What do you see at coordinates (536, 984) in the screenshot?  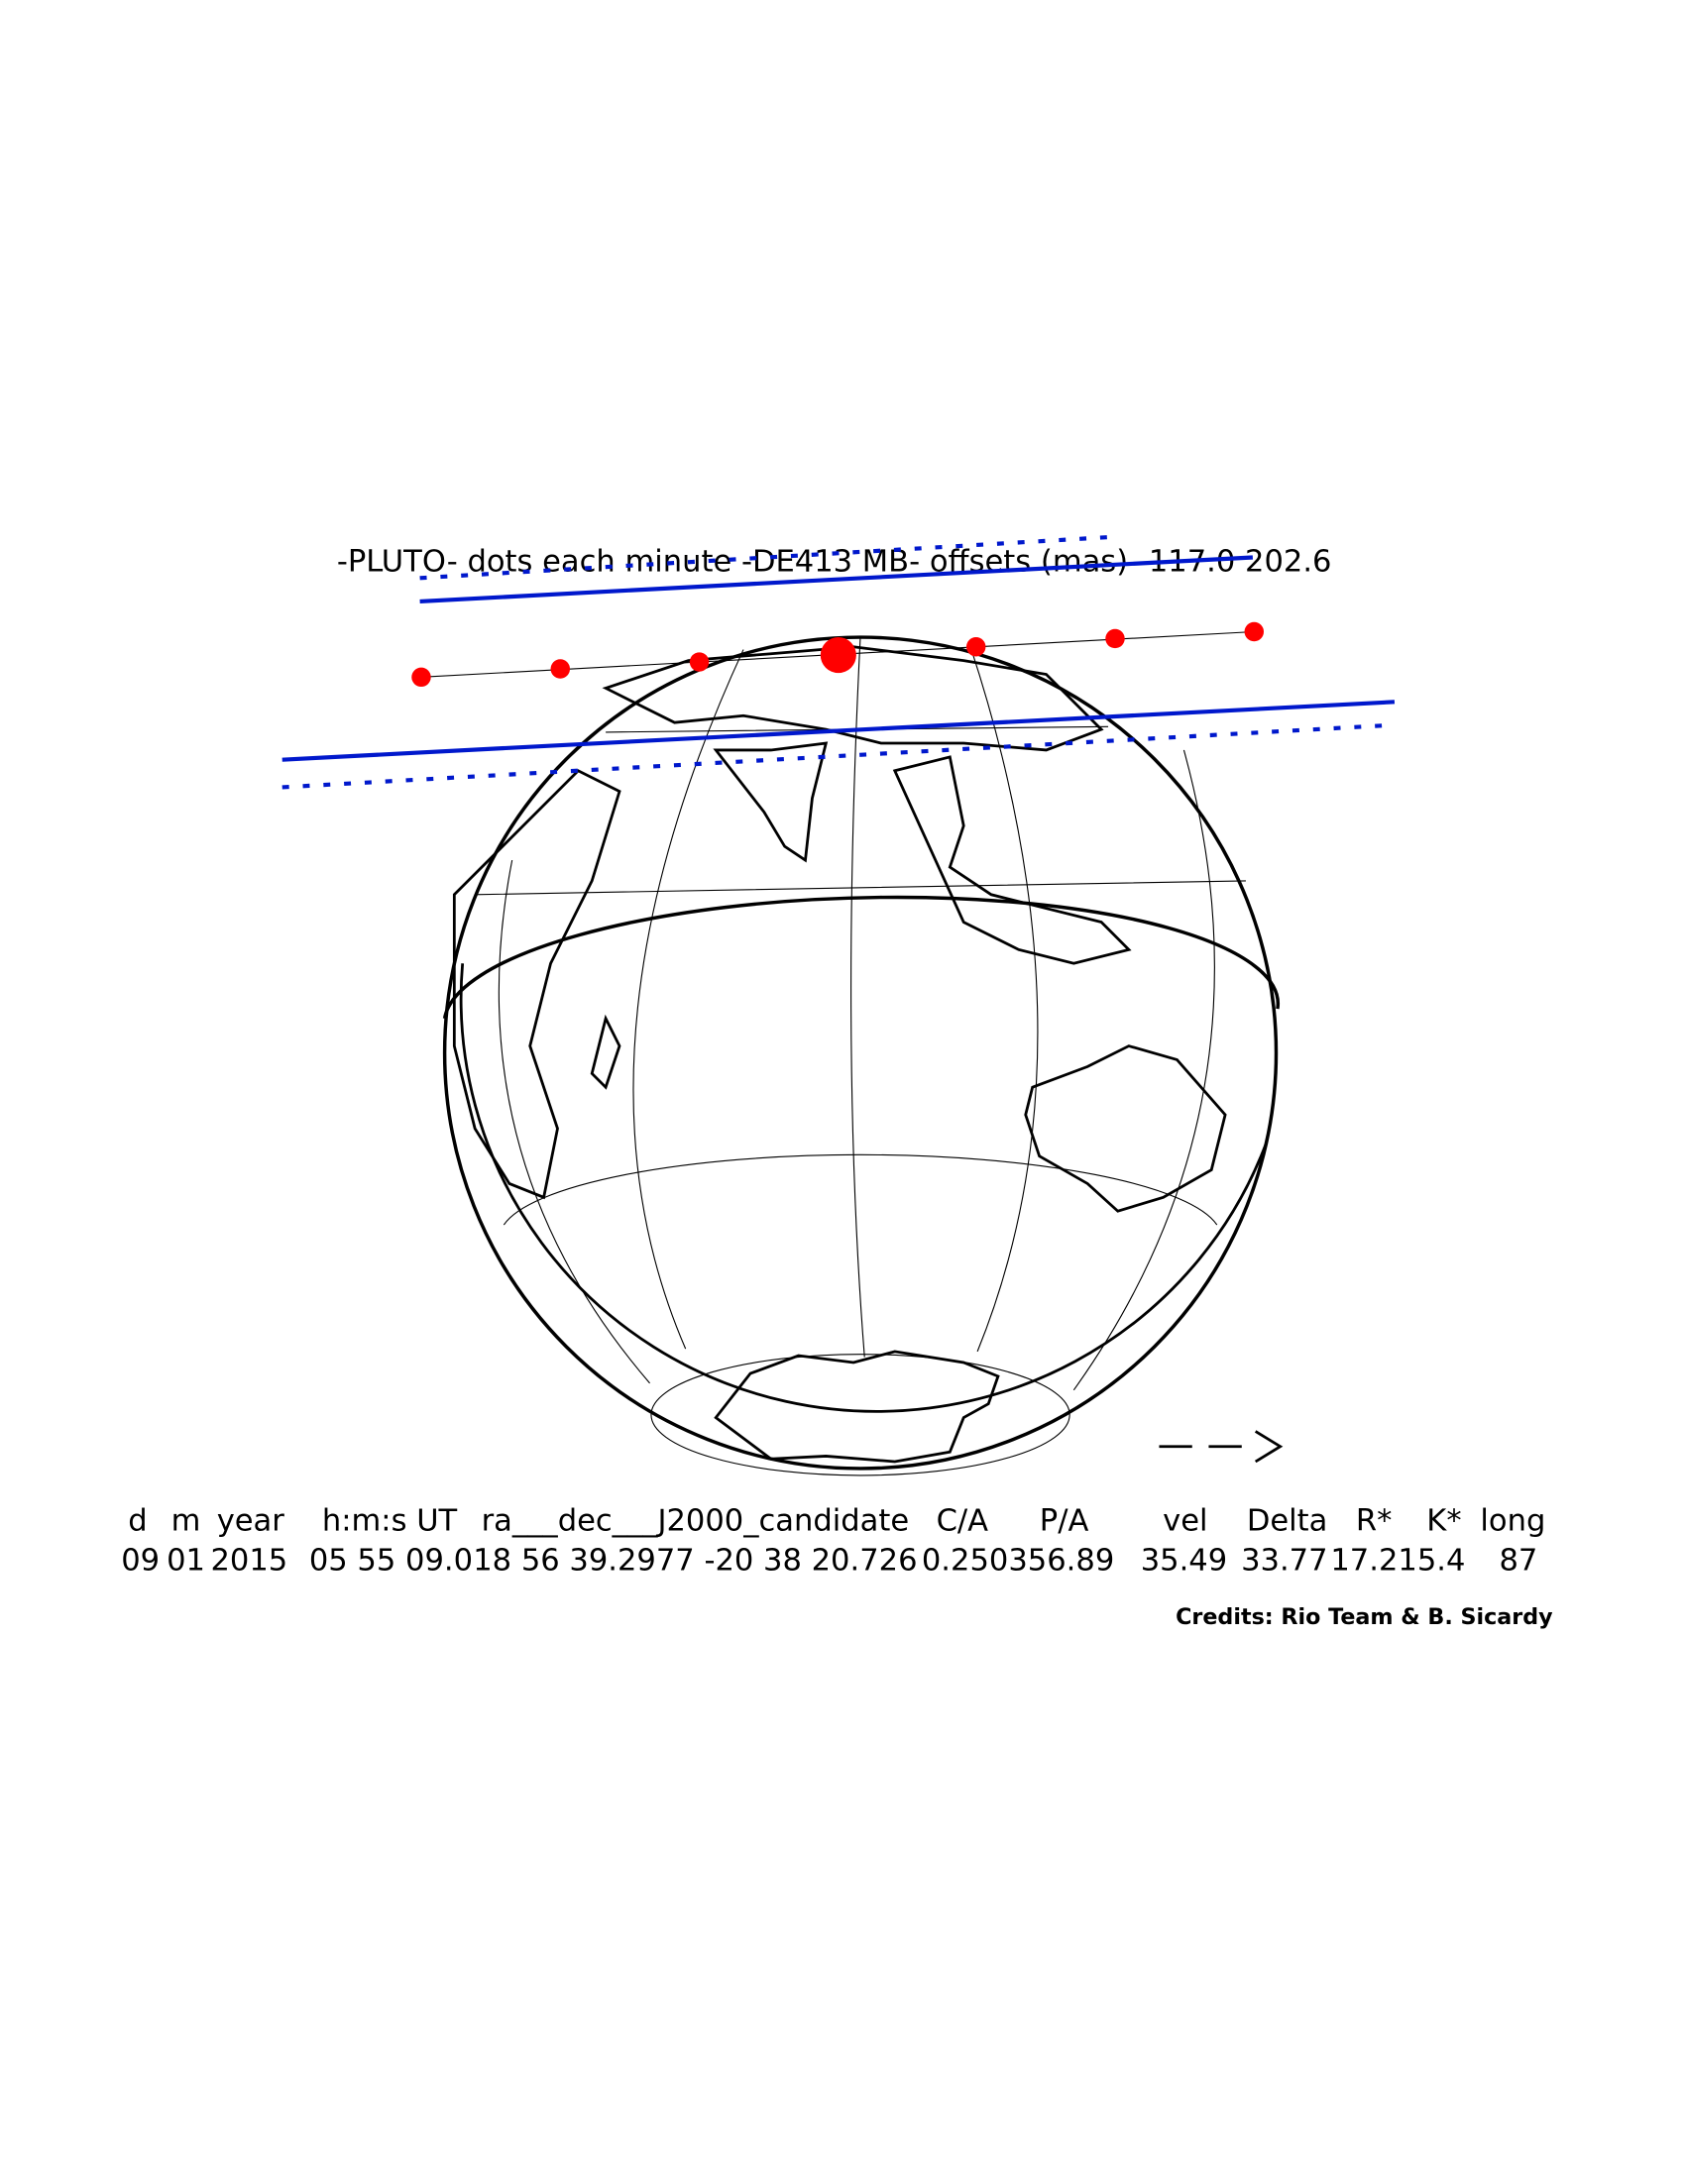 I see `africa` at bounding box center [536, 984].